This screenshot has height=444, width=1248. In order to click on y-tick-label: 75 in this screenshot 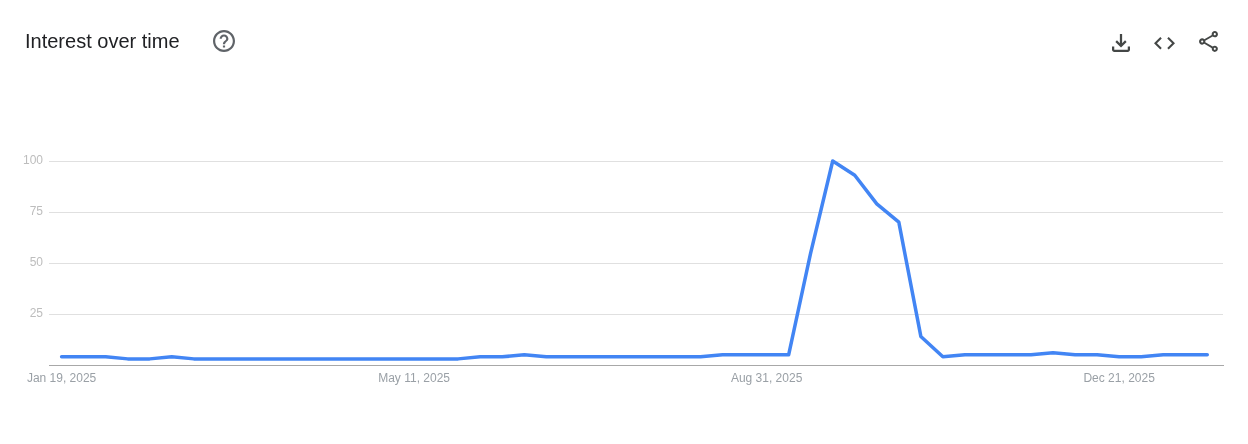, I will do `click(36, 211)`.